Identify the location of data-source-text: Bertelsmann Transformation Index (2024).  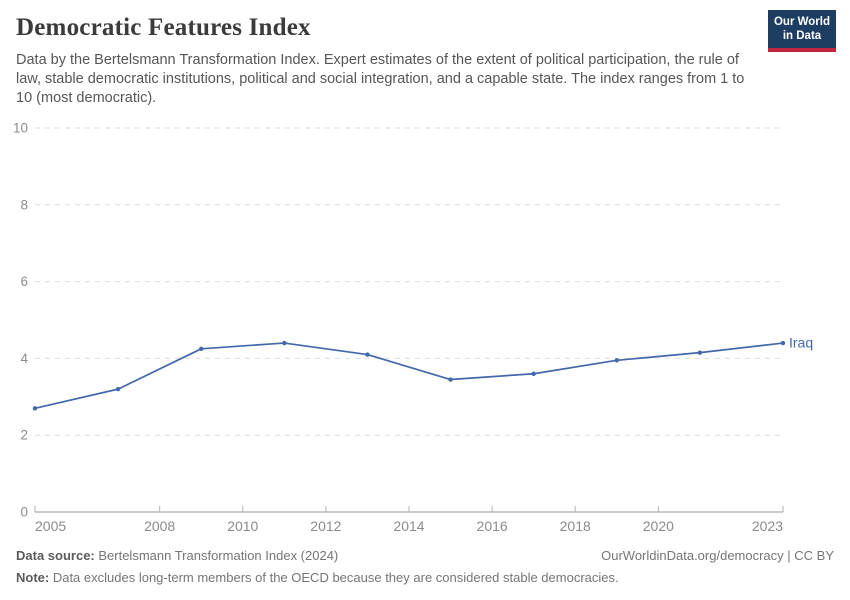
(216, 555).